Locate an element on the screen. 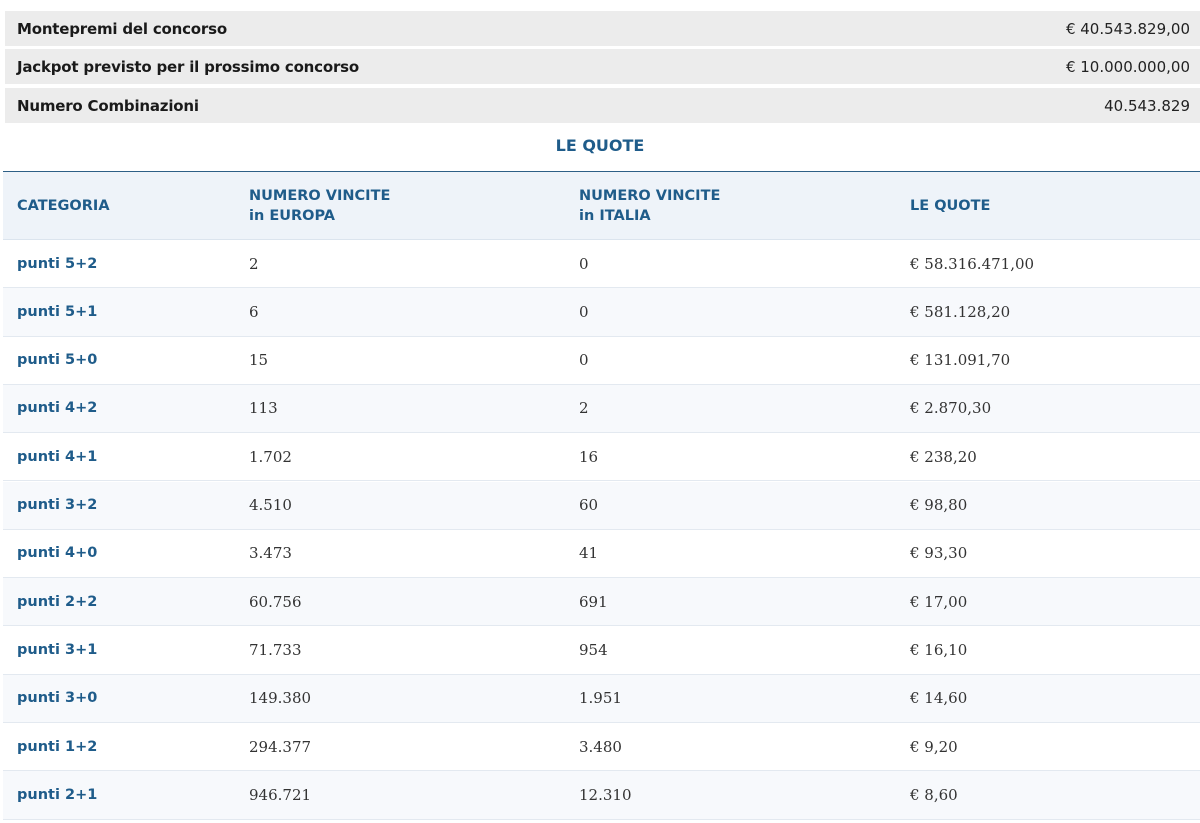 The height and width of the screenshot is (823, 1200). value-cell: 60 is located at coordinates (589, 505).